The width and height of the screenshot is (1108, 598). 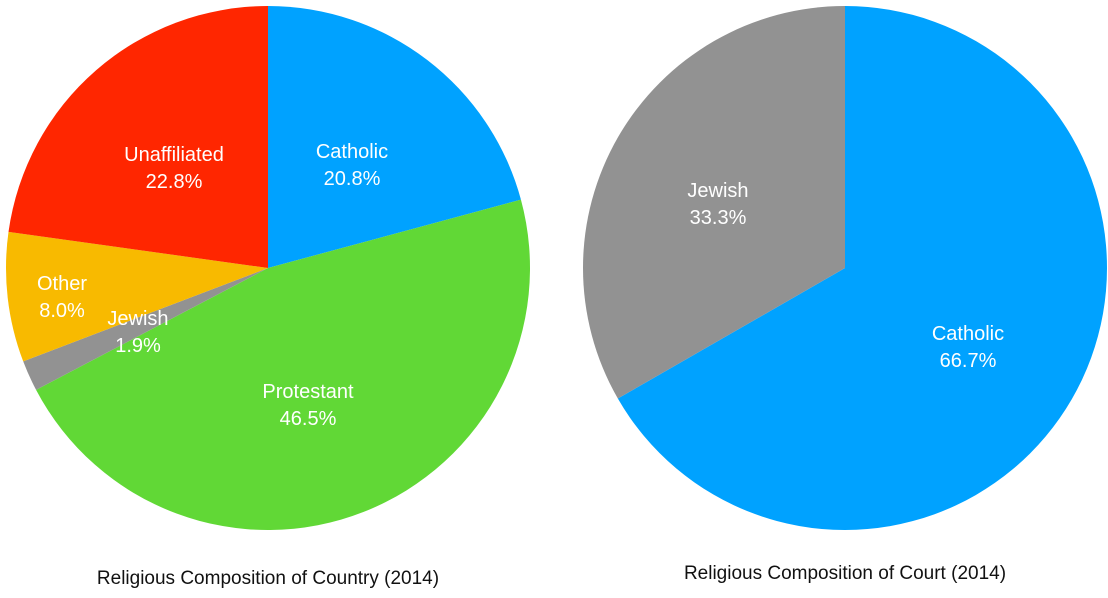 What do you see at coordinates (268, 578) in the screenshot?
I see `country-chart-caption: Religious Composition of Country (2014)` at bounding box center [268, 578].